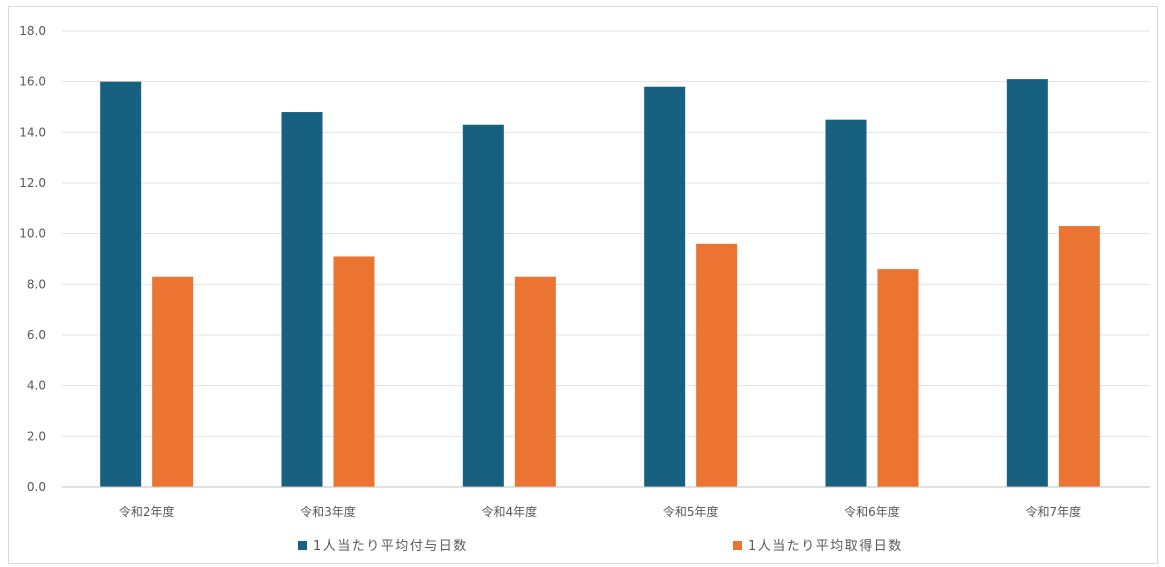 The image size is (1165, 567). What do you see at coordinates (1054, 511) in the screenshot?
I see `x-category-label: 令和7年度` at bounding box center [1054, 511].